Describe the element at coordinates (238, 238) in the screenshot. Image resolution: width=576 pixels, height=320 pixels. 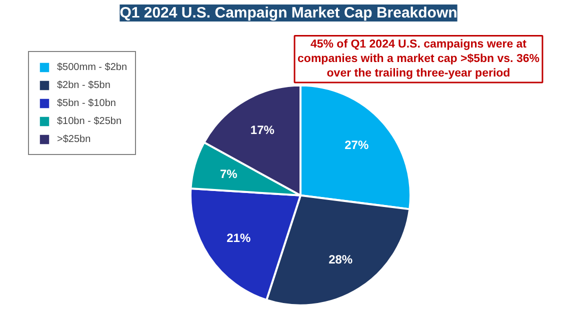
I see `data-label: 21%` at that location.